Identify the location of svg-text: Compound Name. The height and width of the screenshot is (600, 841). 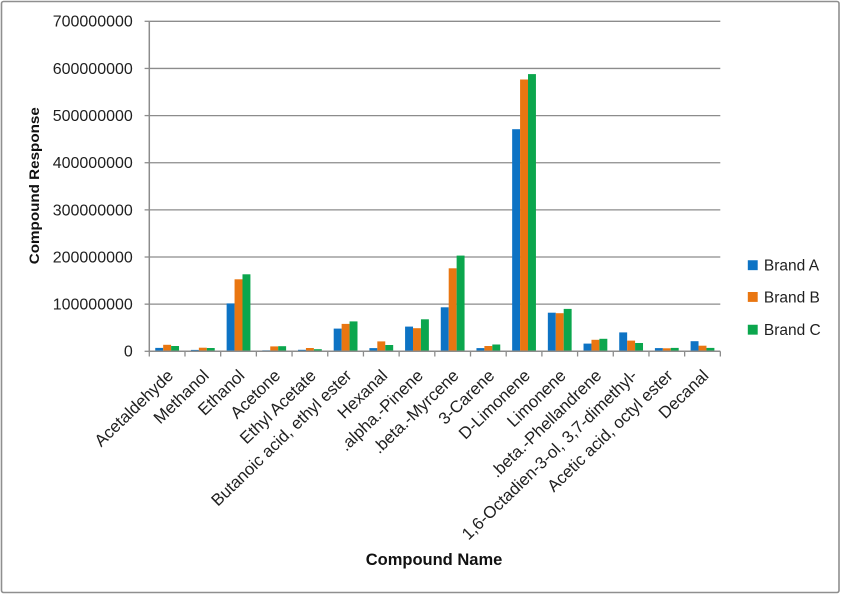
(434, 560).